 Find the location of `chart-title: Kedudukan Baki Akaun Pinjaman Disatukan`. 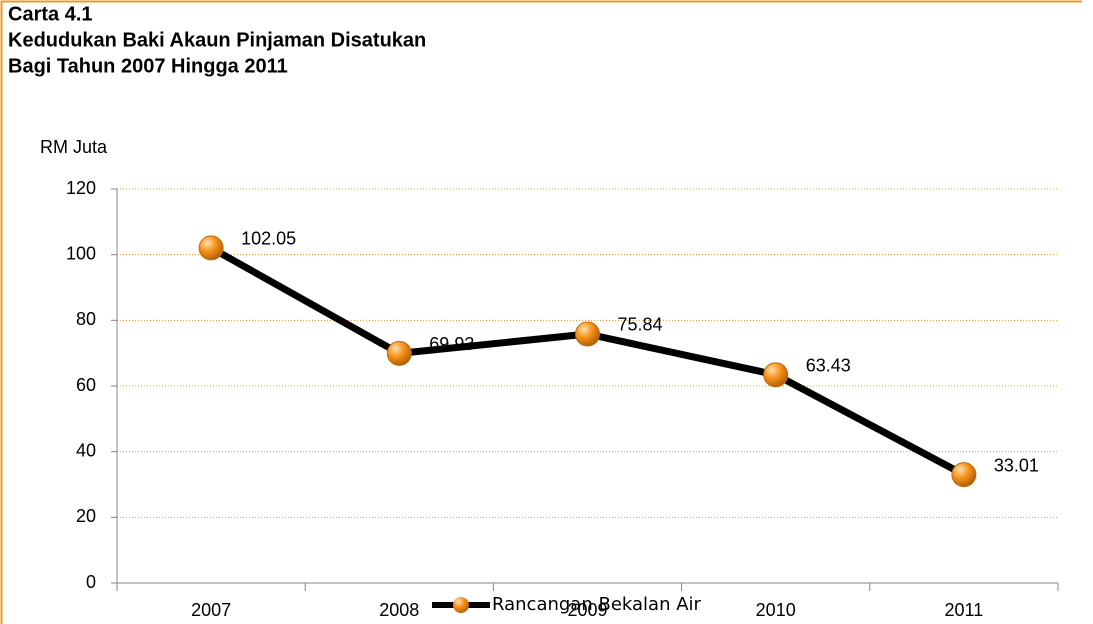

chart-title: Kedudukan Baki Akaun Pinjaman Disatukan is located at coordinates (217, 40).